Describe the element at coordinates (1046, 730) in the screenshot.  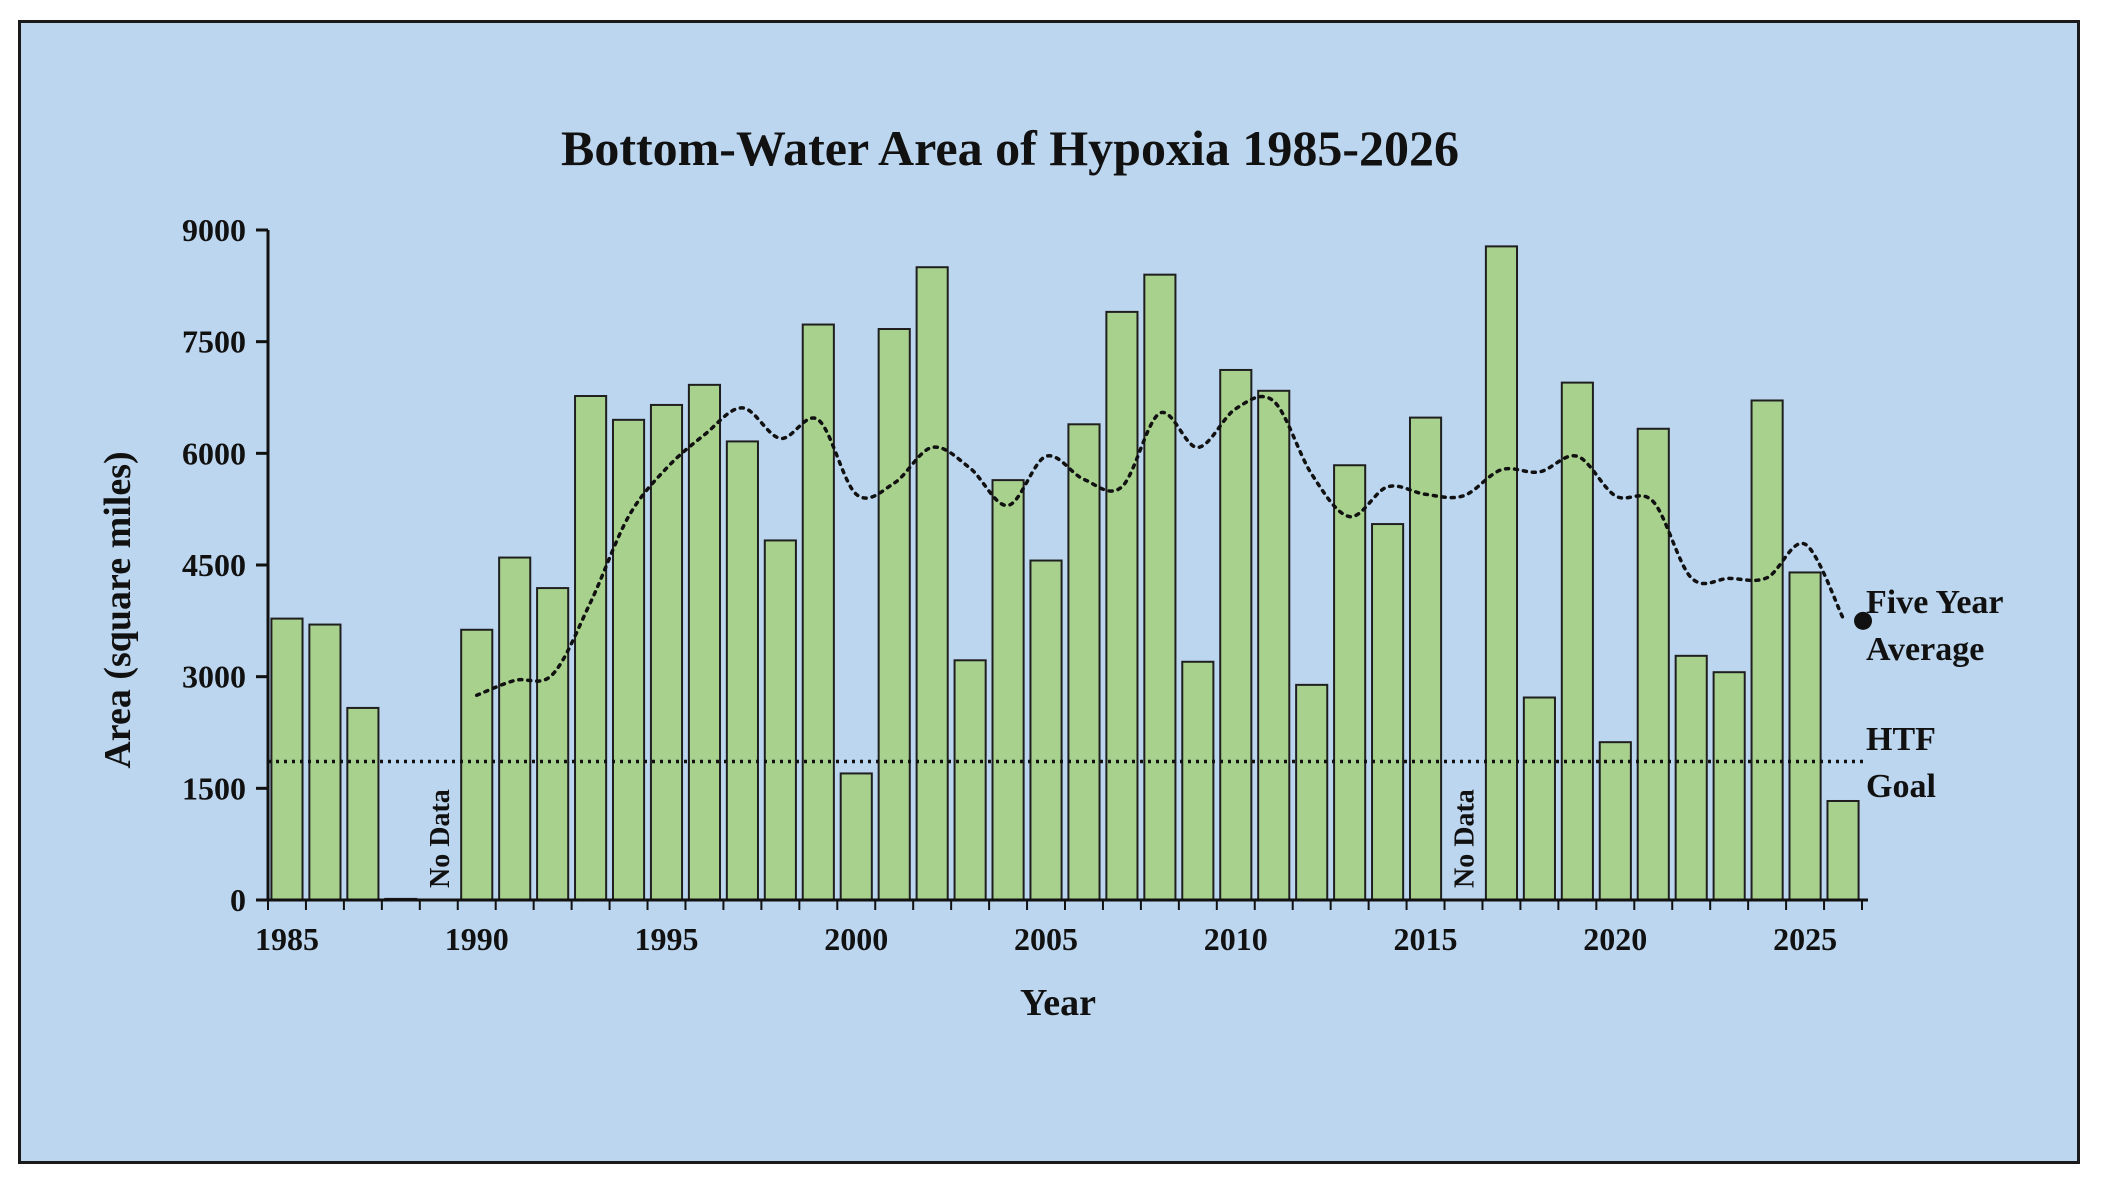
I see `bar-2005` at that location.